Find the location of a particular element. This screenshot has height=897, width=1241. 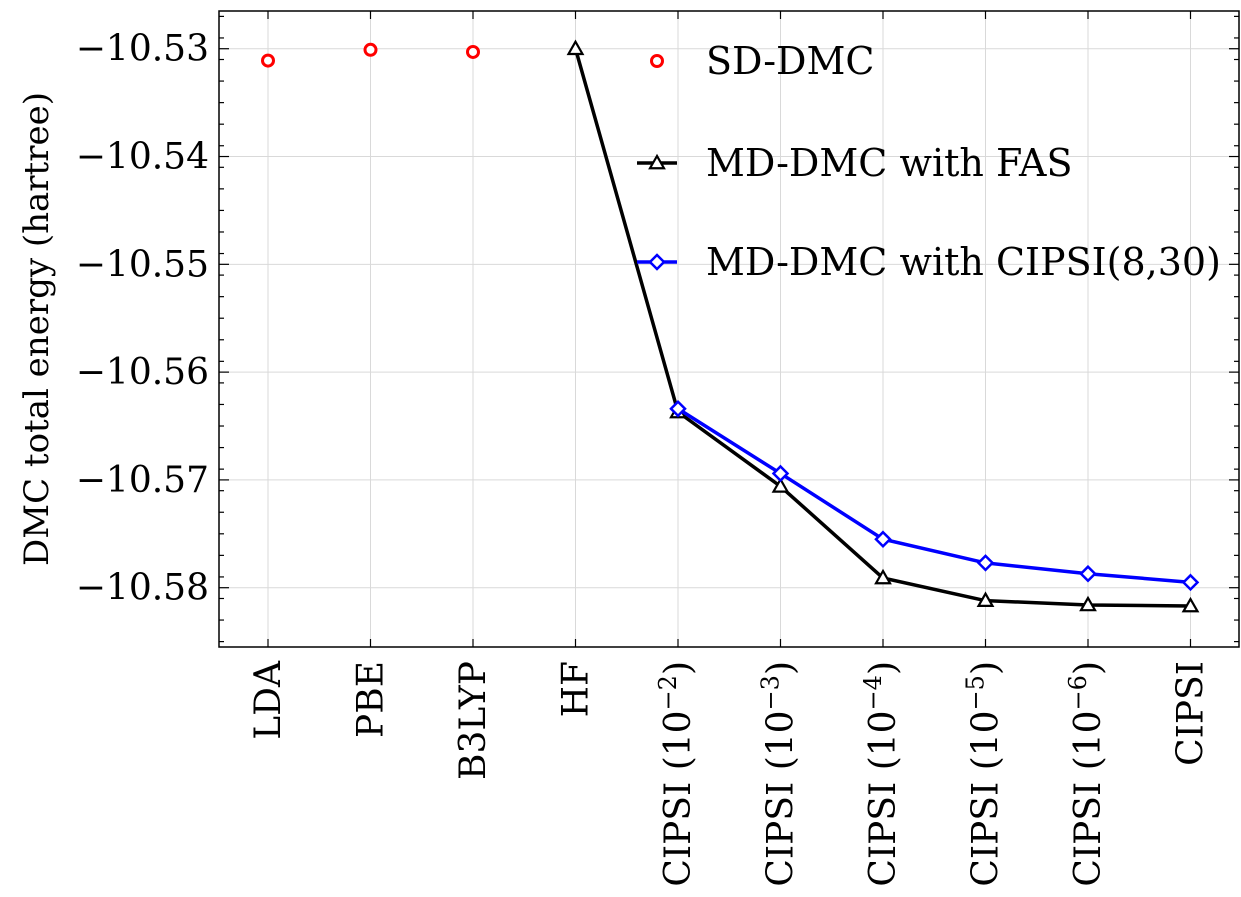

y-tick-label: −10.55 is located at coordinates (142, 264).